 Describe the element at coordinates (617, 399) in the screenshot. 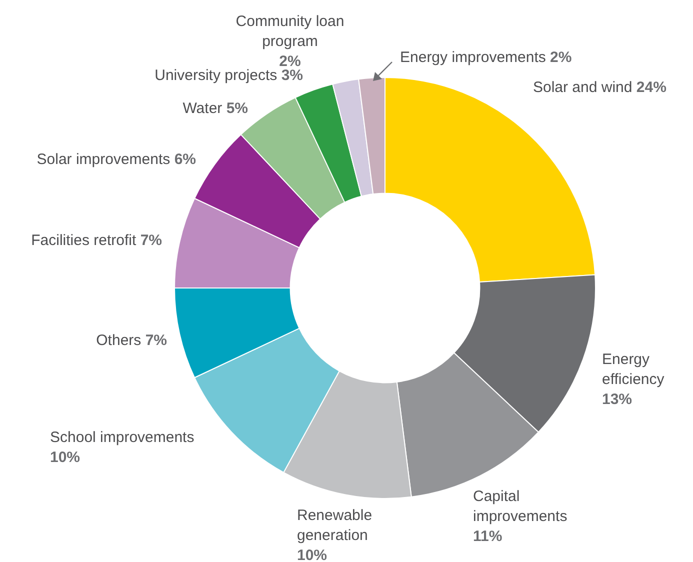

I see `data-label: 13%` at that location.